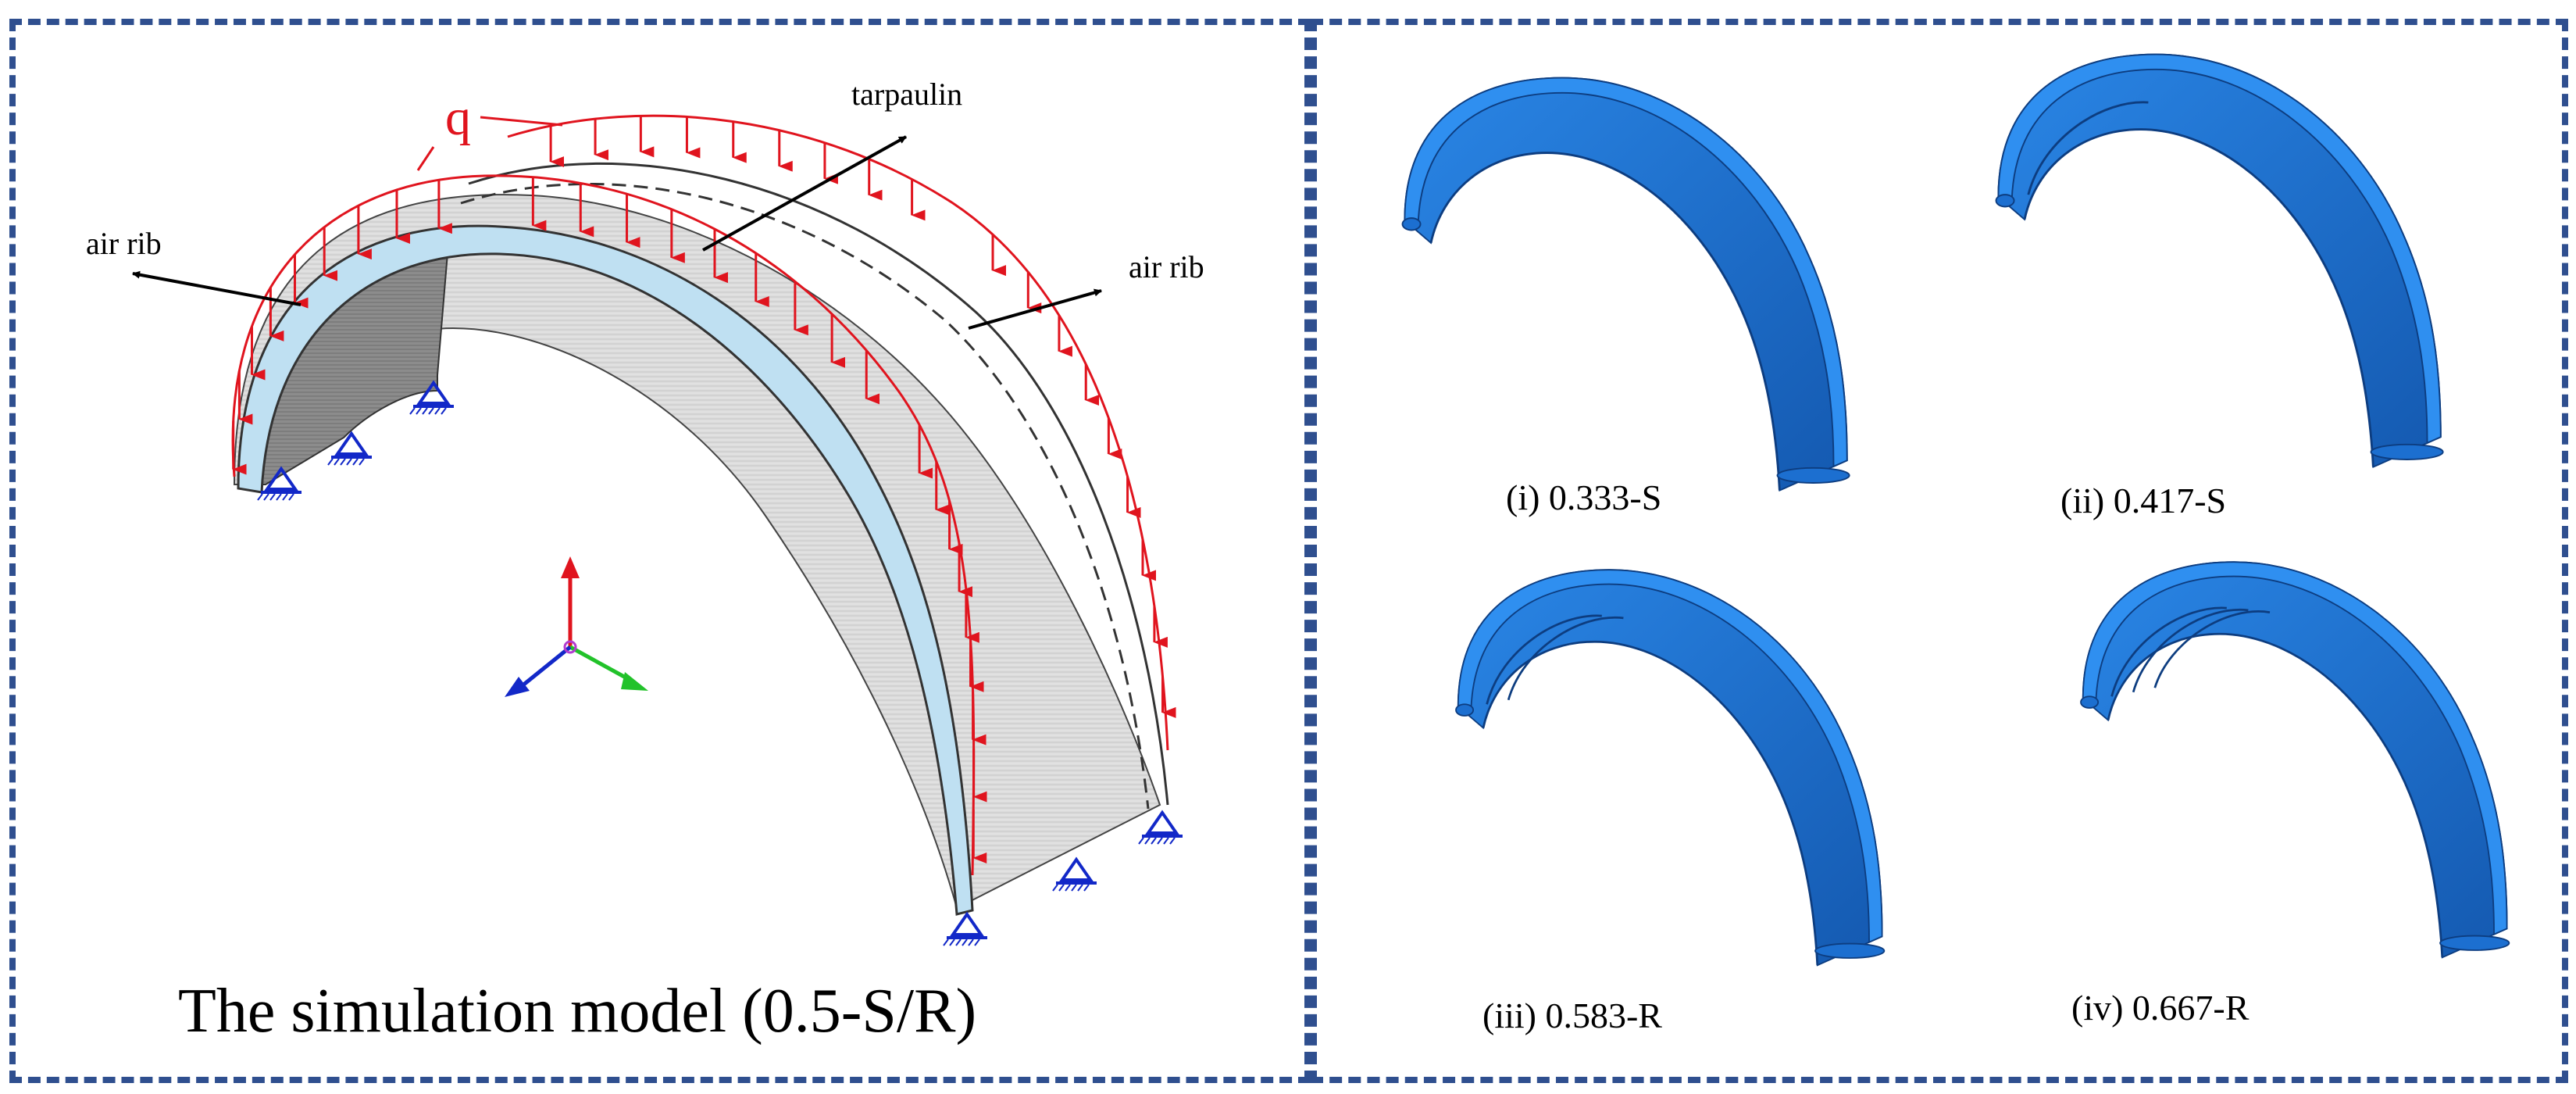 The width and height of the screenshot is (2576, 1094). I want to click on load-label: q, so click(458, 118).